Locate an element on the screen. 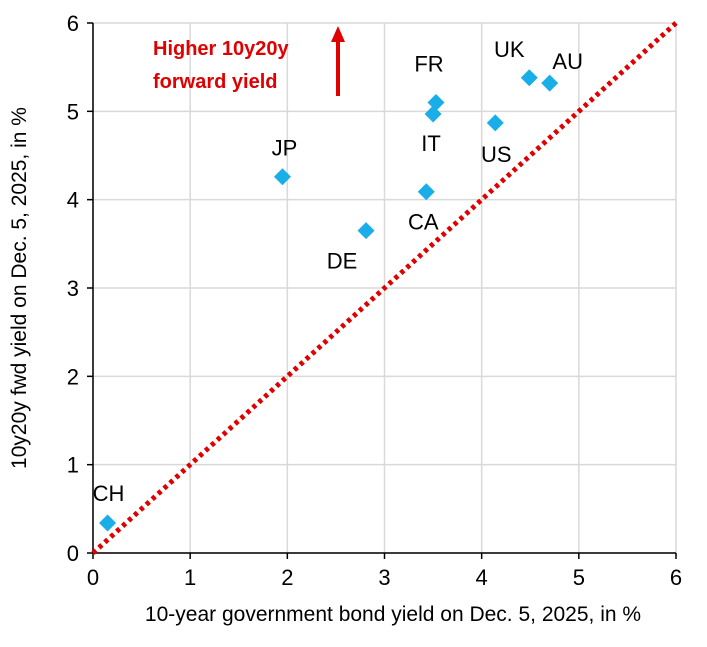 Image resolution: width=707 pixels, height=647 pixels. x-tick-label: 1 is located at coordinates (190, 577).